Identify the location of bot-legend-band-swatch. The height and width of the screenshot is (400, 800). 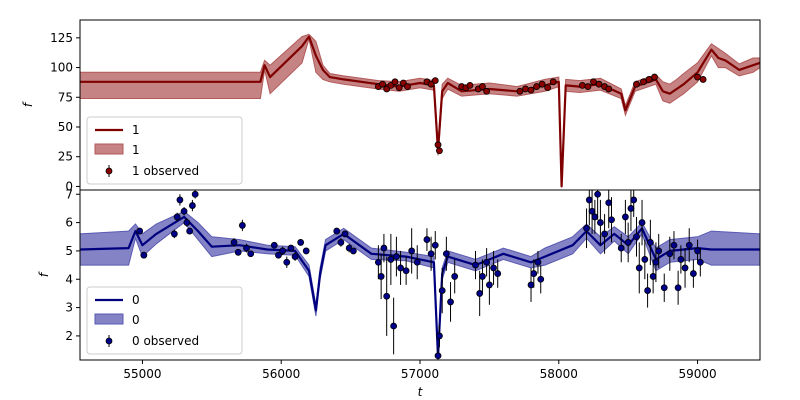
(109, 319).